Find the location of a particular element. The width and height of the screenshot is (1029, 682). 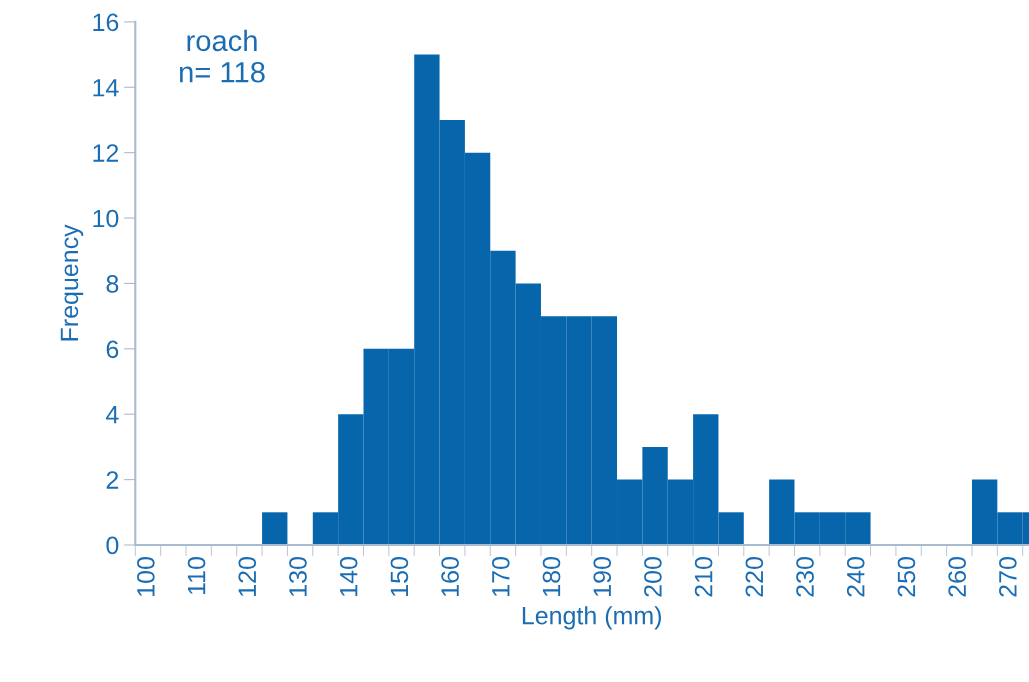

y-tick-label: 6 is located at coordinates (112, 349).